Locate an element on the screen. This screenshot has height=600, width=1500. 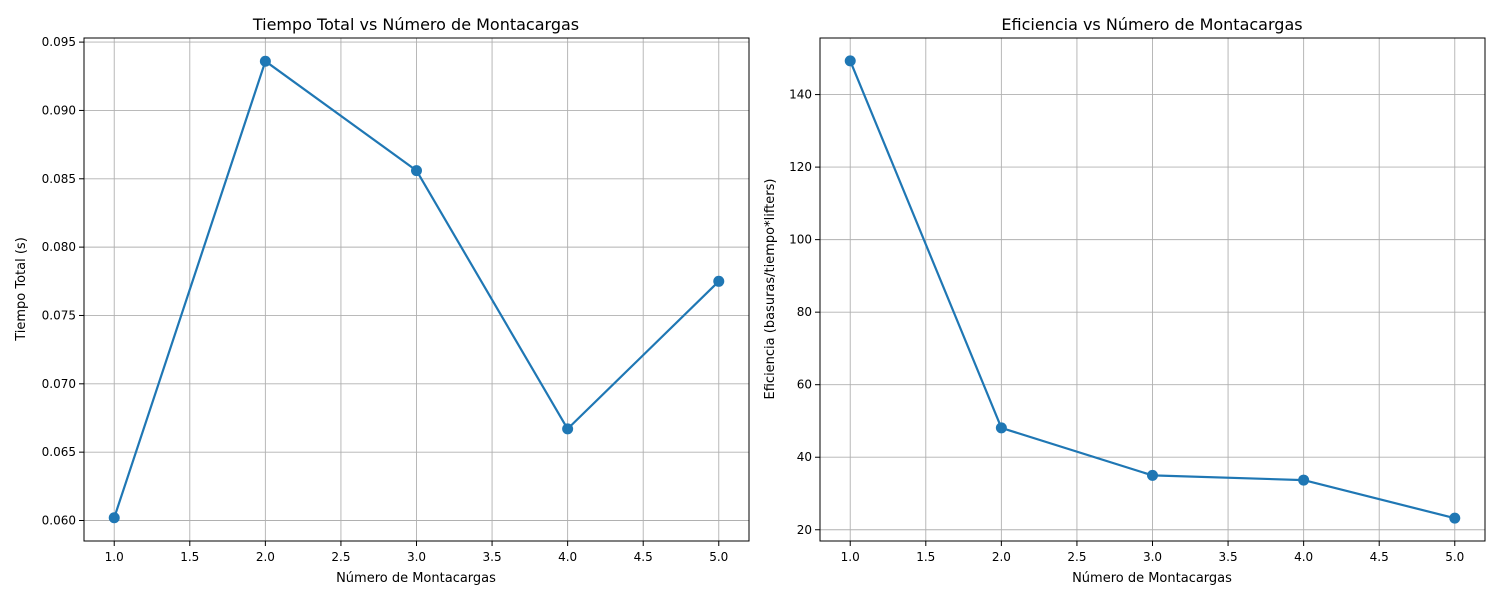
chart-title: Eficiencia vs Número de Montacargas is located at coordinates (1151, 24).